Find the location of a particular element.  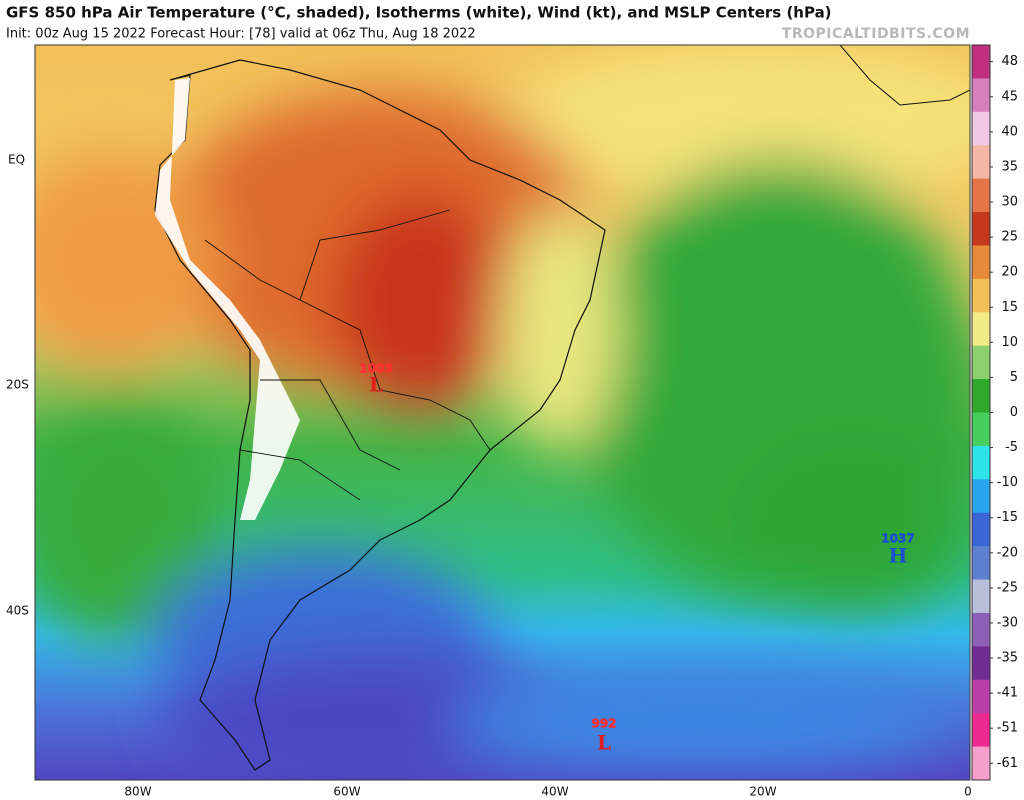

lon-label: 80W is located at coordinates (137, 792).